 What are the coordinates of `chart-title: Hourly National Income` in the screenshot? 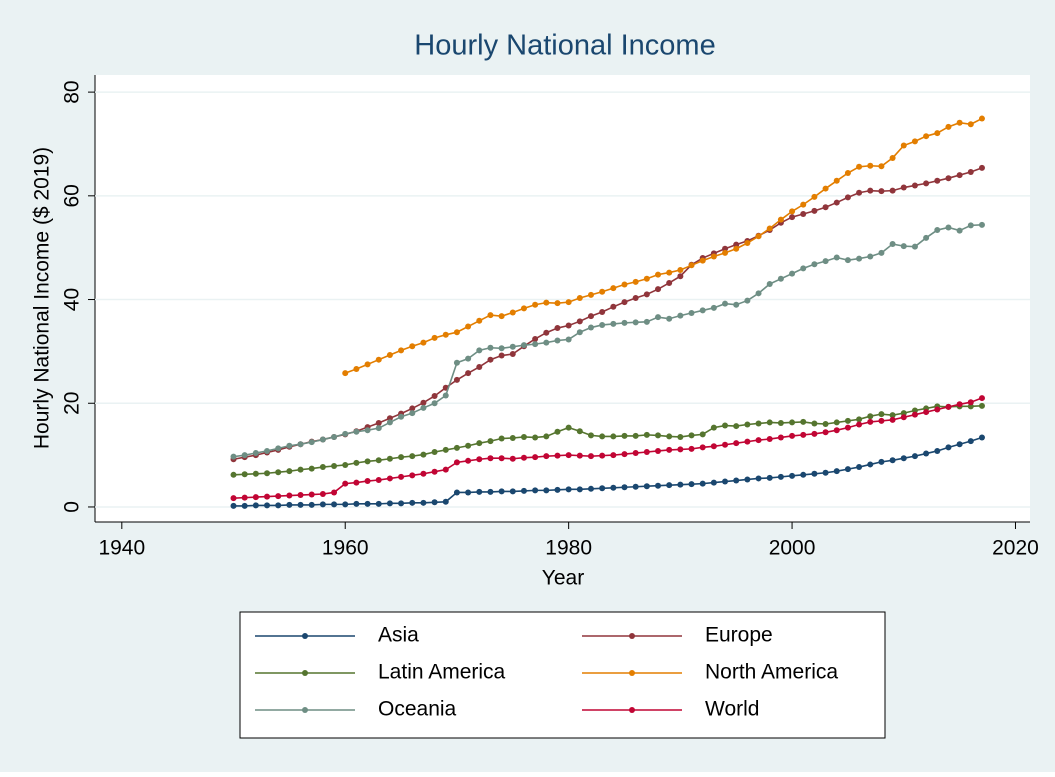 It's located at (564, 46).